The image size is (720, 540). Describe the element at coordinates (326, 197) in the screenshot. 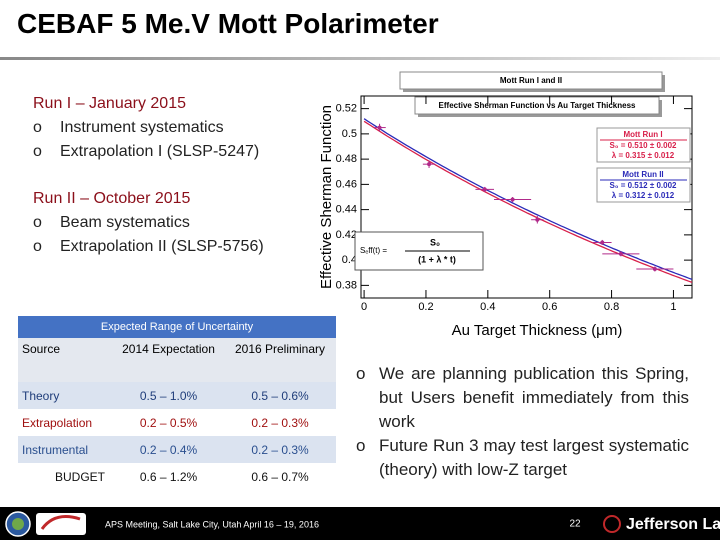

I see `y-axis-label: Effective Sherman Function` at that location.